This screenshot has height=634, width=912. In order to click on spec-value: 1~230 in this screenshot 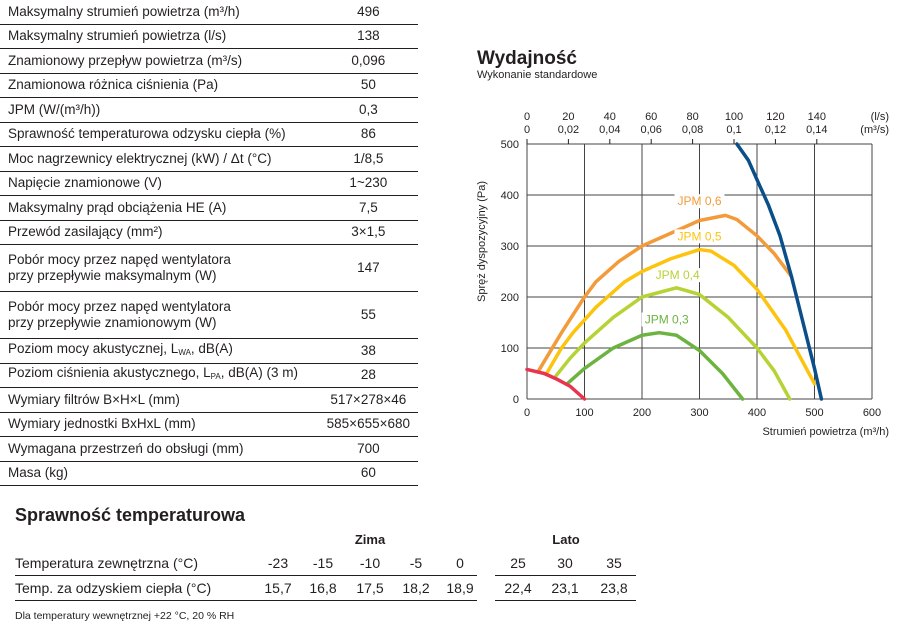, I will do `click(368, 183)`.